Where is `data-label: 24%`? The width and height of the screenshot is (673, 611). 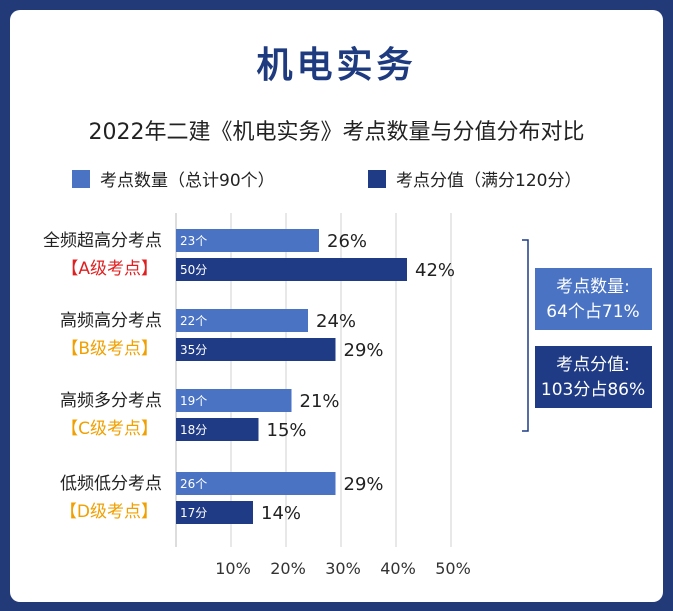 data-label: 24% is located at coordinates (336, 321).